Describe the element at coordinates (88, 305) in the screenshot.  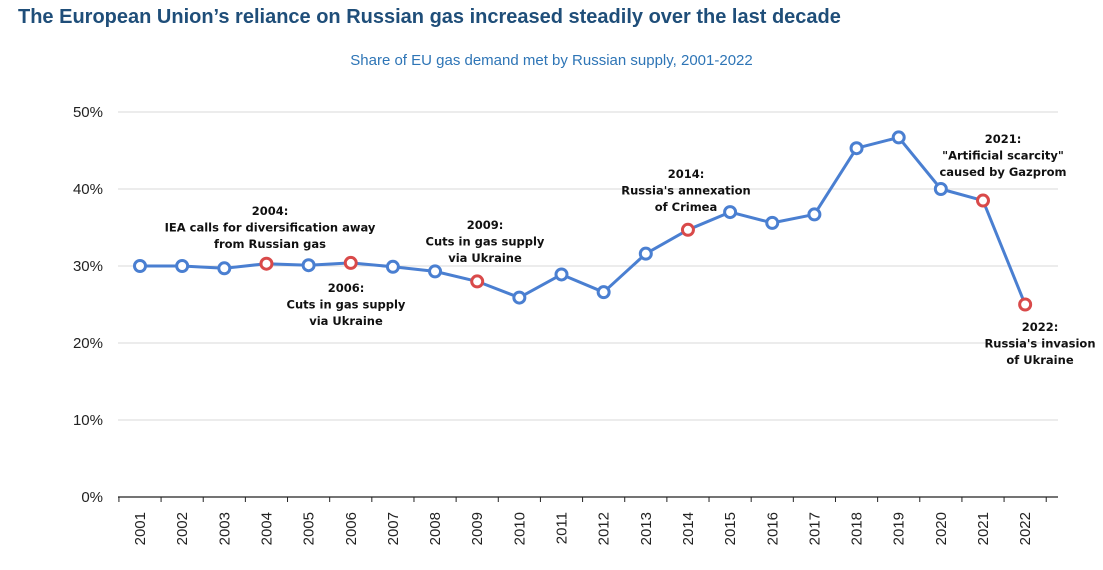
I see `y-axis: 0% 10% 20% 30% 40% 50%` at that location.